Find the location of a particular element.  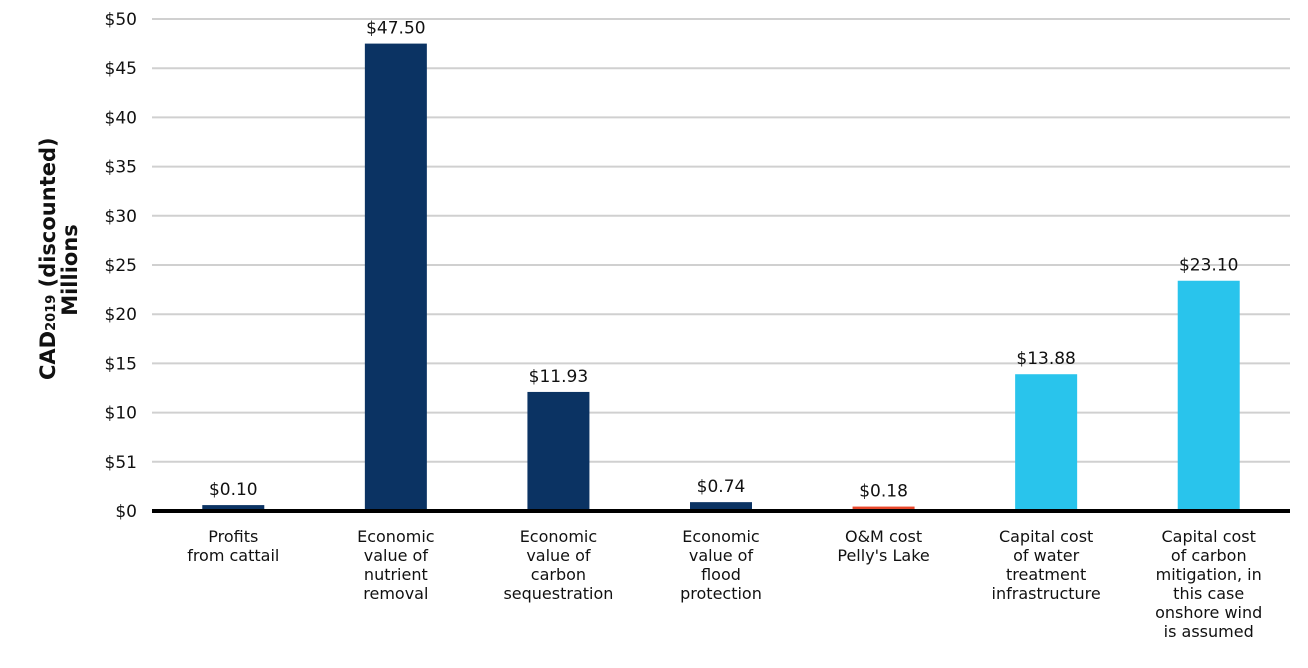

y-tick-label: $51 is located at coordinates (121, 463).